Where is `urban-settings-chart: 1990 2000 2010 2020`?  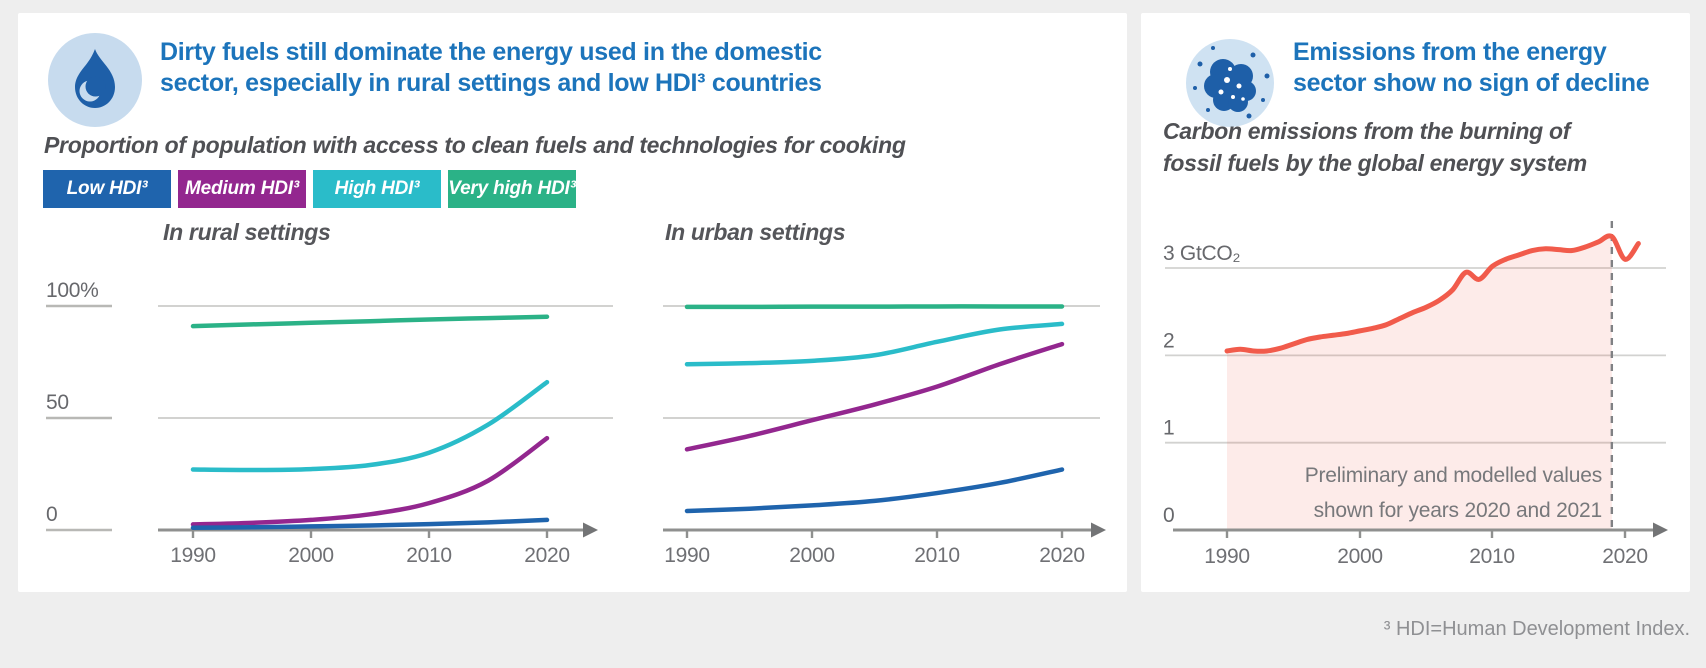
urban-settings-chart: 1990 2000 2010 2020 is located at coordinates (884, 435).